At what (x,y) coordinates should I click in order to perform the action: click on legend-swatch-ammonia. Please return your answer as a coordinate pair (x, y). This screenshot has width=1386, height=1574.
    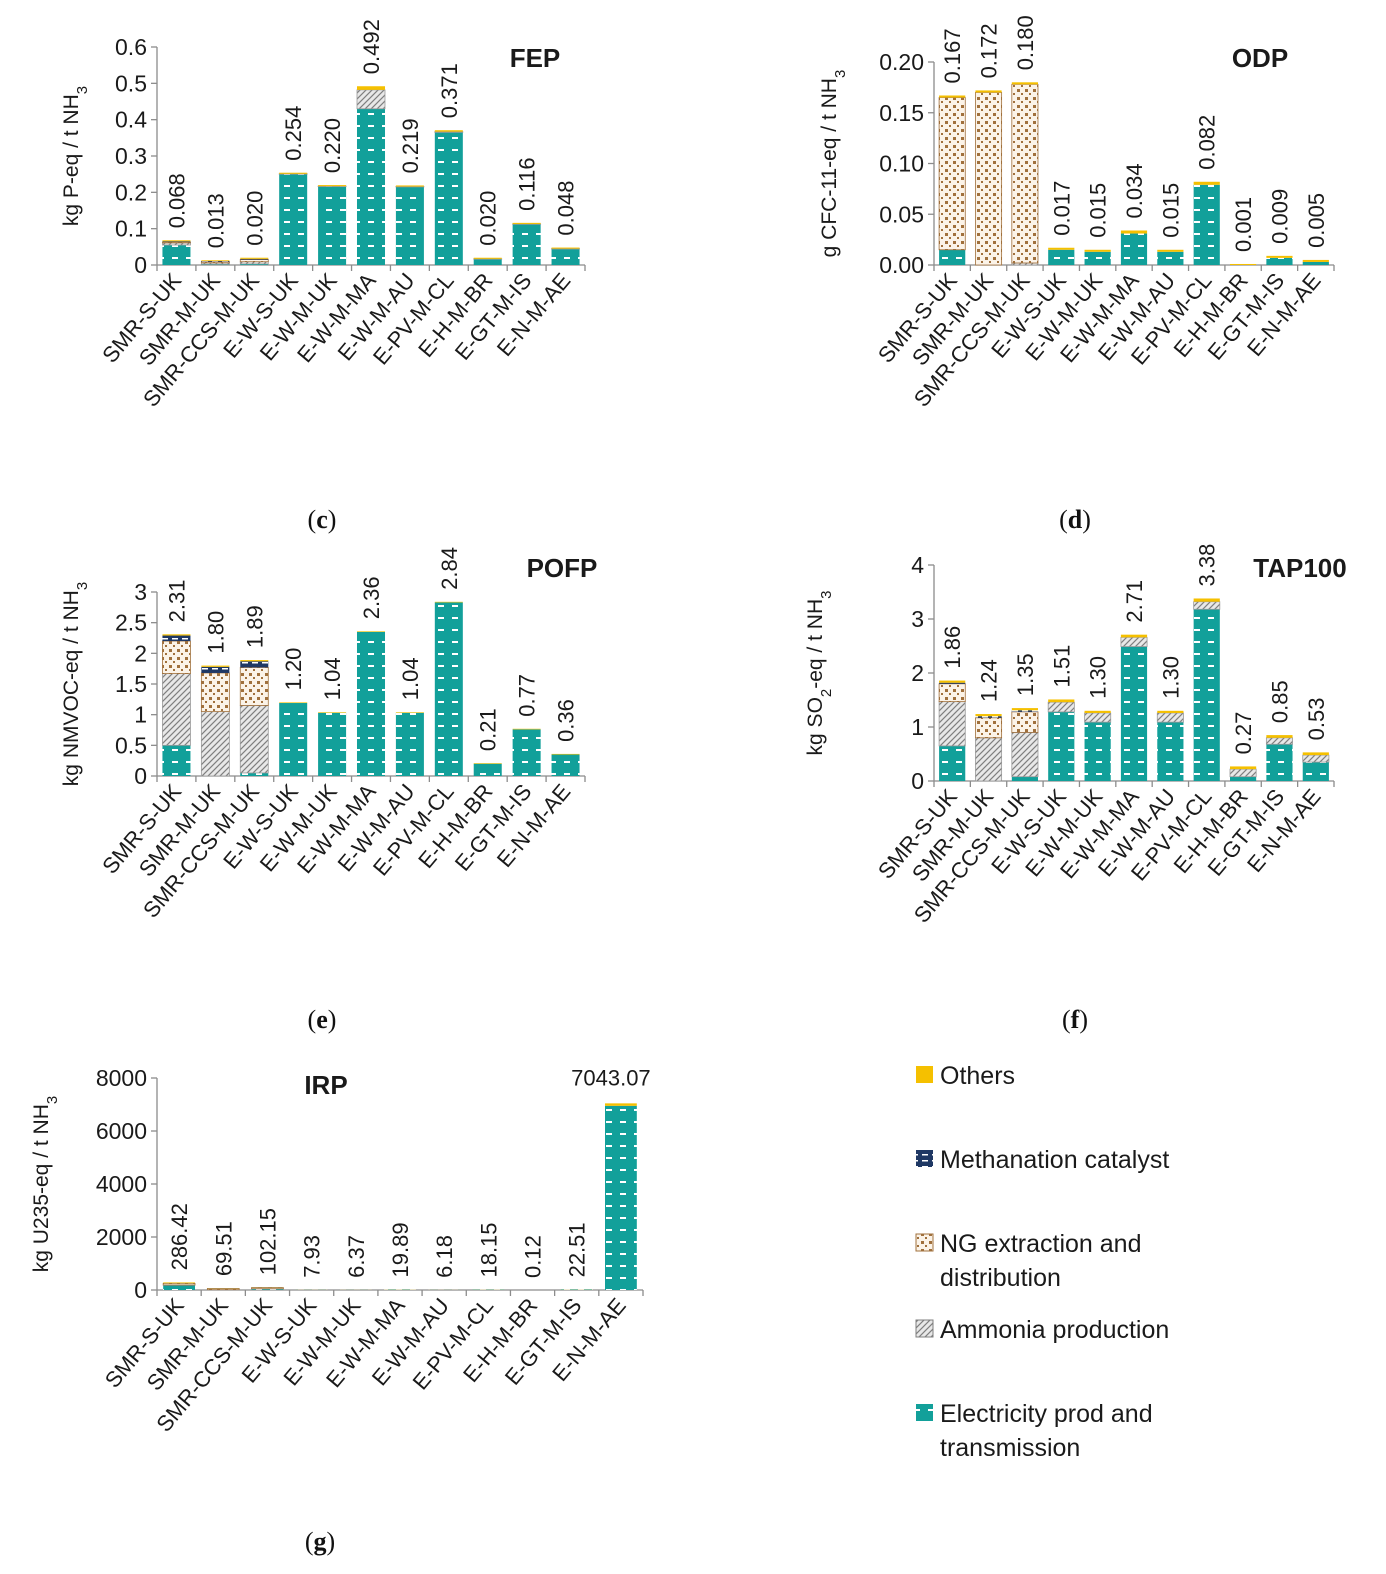
    Looking at the image, I should click on (924, 1328).